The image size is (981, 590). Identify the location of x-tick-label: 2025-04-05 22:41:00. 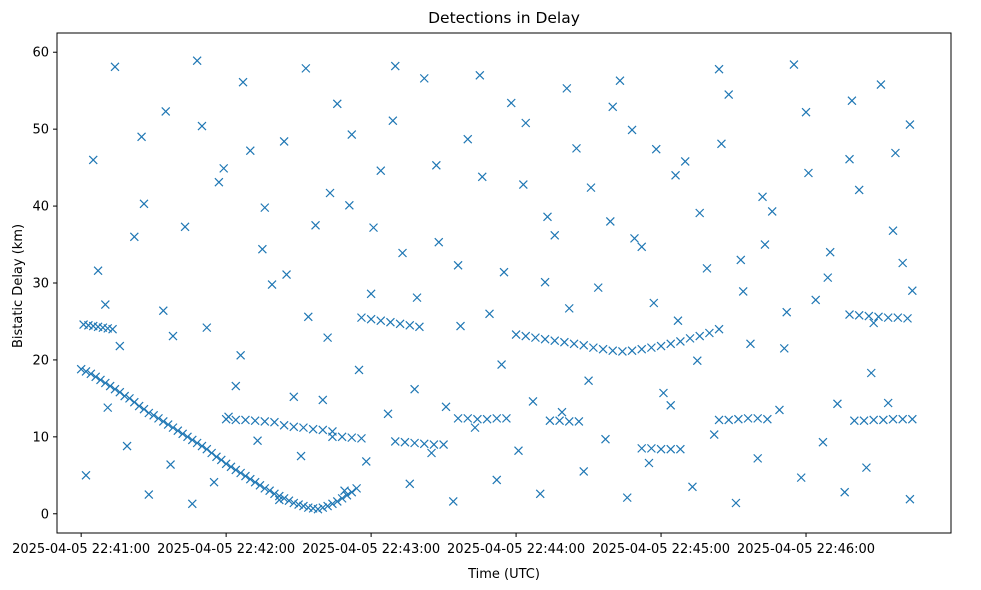
(81, 549).